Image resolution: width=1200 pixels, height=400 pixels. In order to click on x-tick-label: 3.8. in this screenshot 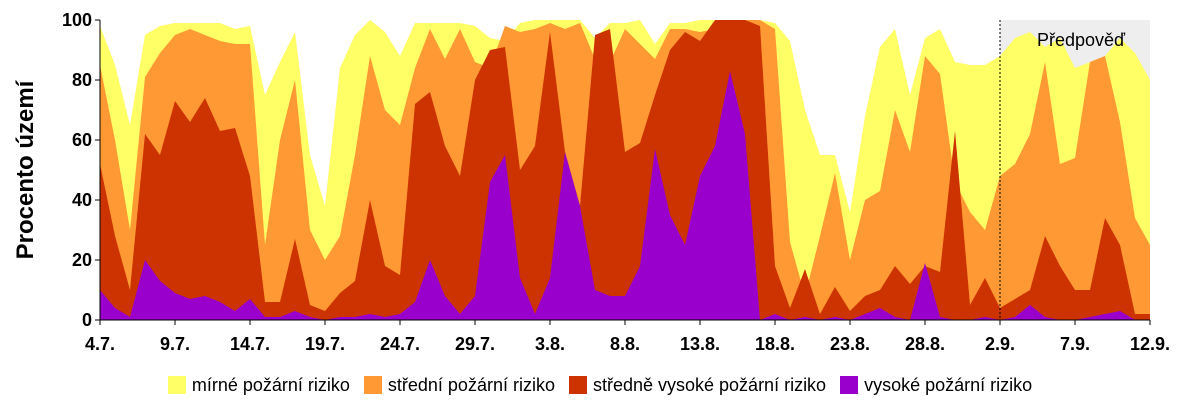, I will do `click(550, 344)`.